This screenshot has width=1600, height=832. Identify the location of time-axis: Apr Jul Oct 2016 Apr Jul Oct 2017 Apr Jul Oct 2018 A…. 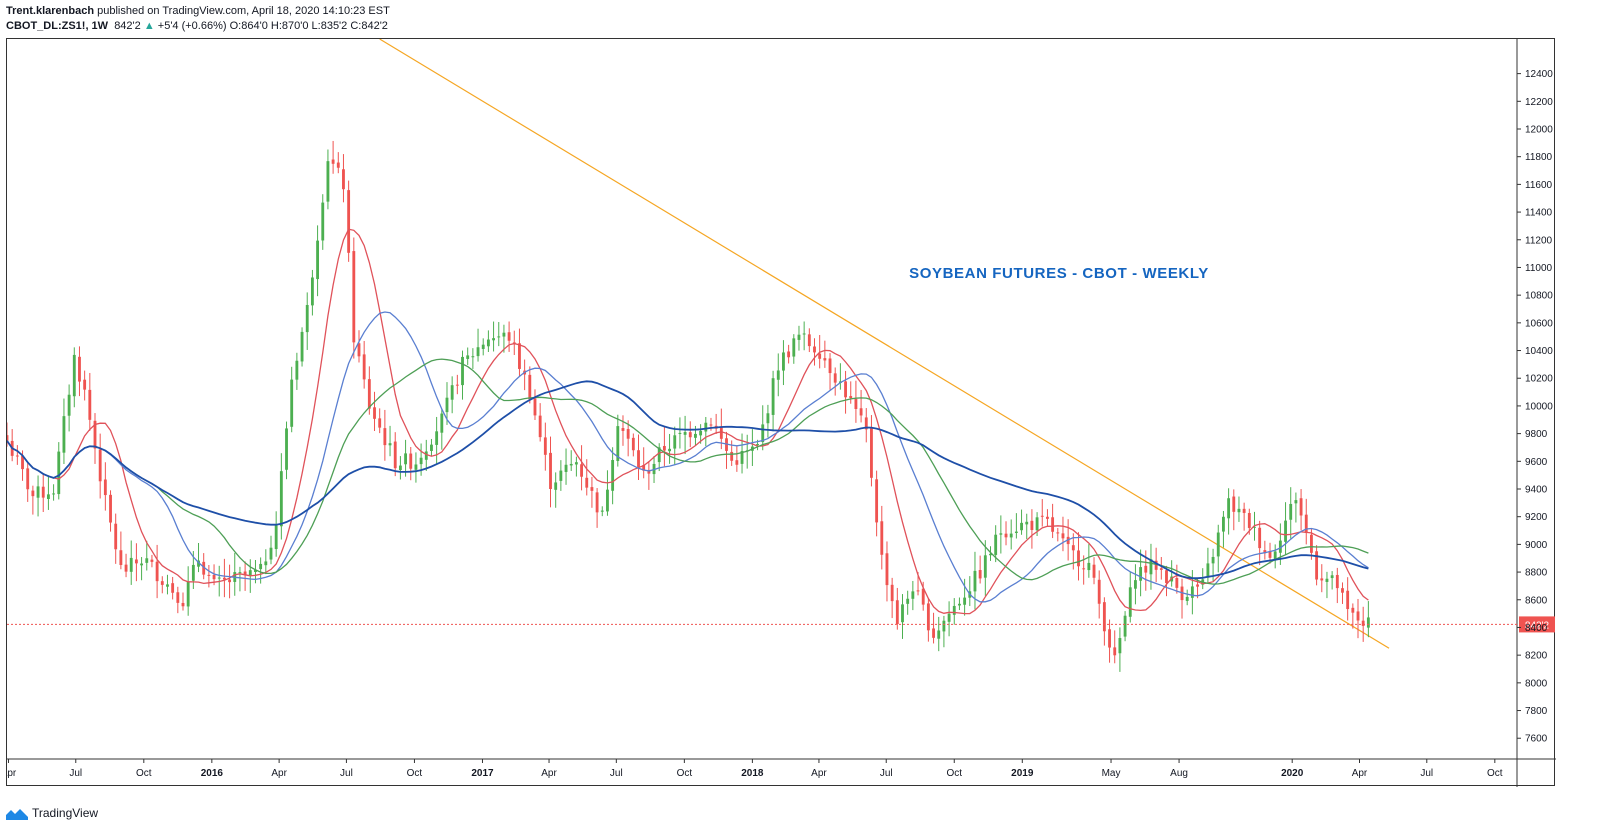
(755, 769).